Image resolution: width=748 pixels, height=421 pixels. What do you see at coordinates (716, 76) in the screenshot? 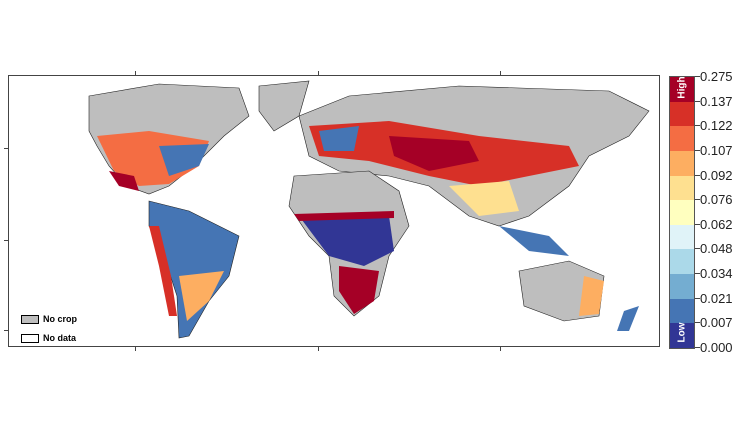
I see `scale-label: 0.275` at bounding box center [716, 76].